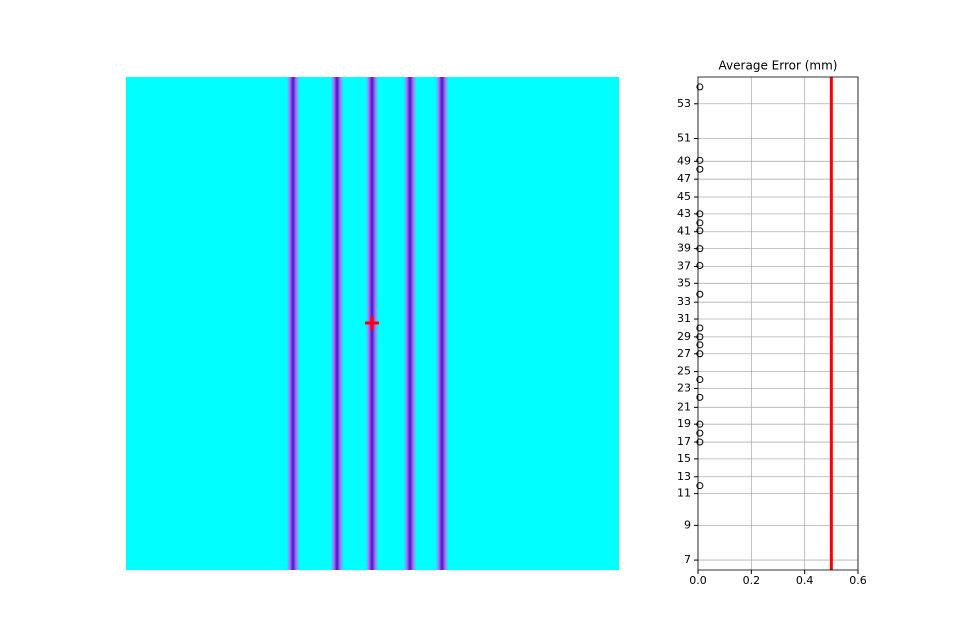 The height and width of the screenshot is (644, 960). Describe the element at coordinates (684, 160) in the screenshot. I see `y-tick-label: 49` at that location.